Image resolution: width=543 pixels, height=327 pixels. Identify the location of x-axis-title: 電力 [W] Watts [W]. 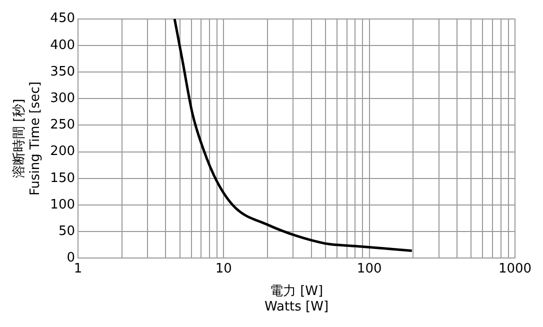
(296, 299).